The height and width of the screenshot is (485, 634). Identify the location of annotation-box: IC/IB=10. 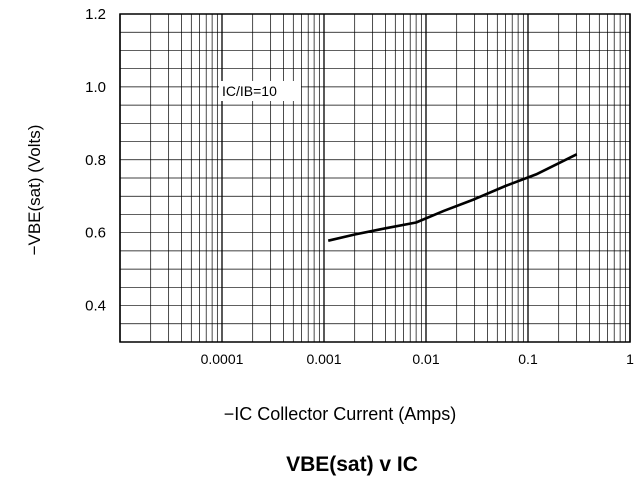
(260, 91).